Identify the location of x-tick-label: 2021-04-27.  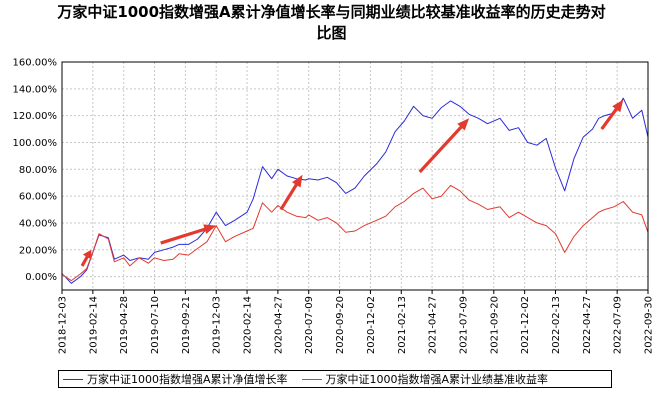
(433, 325).